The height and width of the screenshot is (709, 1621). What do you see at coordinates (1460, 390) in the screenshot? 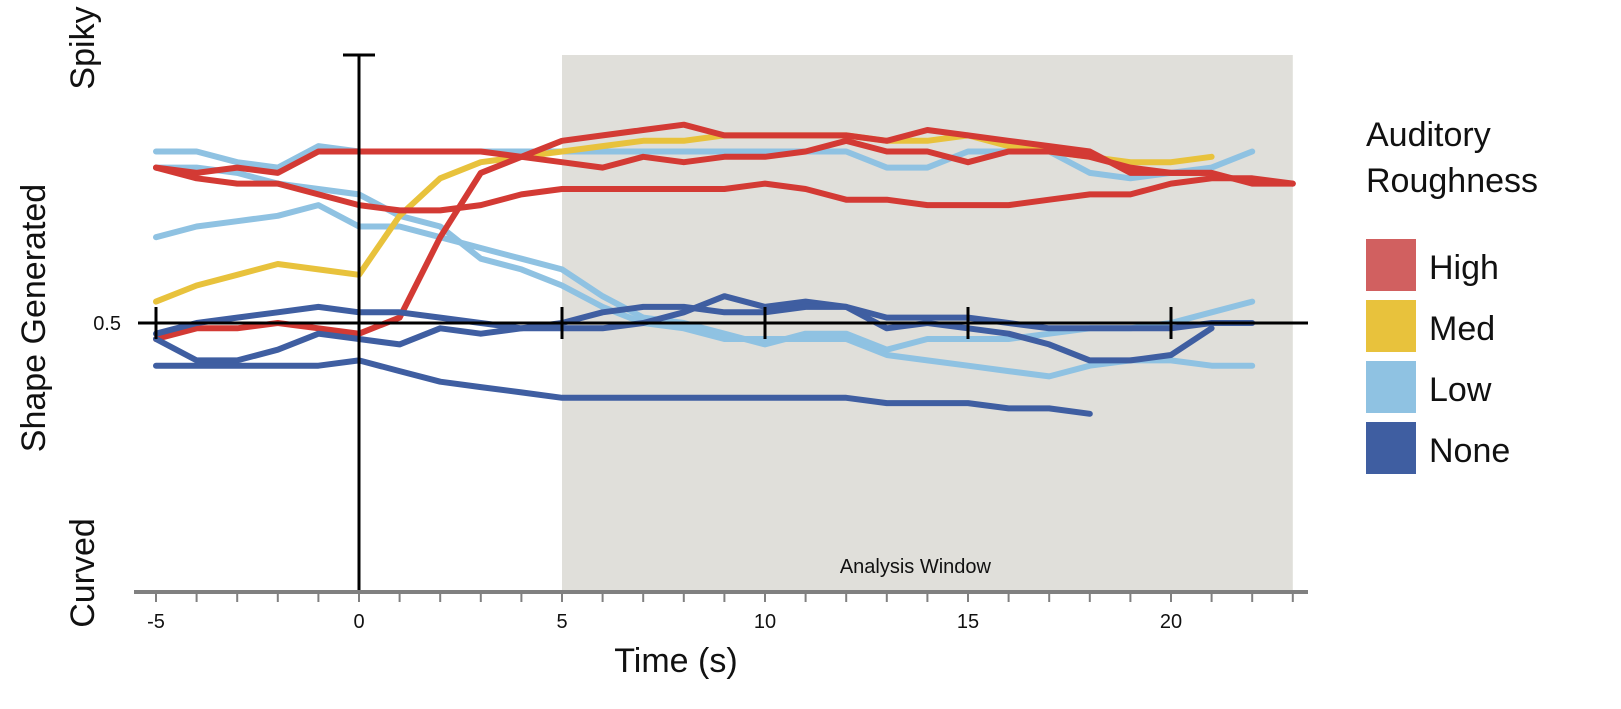
I see `legend-label-low: Low` at bounding box center [1460, 390].